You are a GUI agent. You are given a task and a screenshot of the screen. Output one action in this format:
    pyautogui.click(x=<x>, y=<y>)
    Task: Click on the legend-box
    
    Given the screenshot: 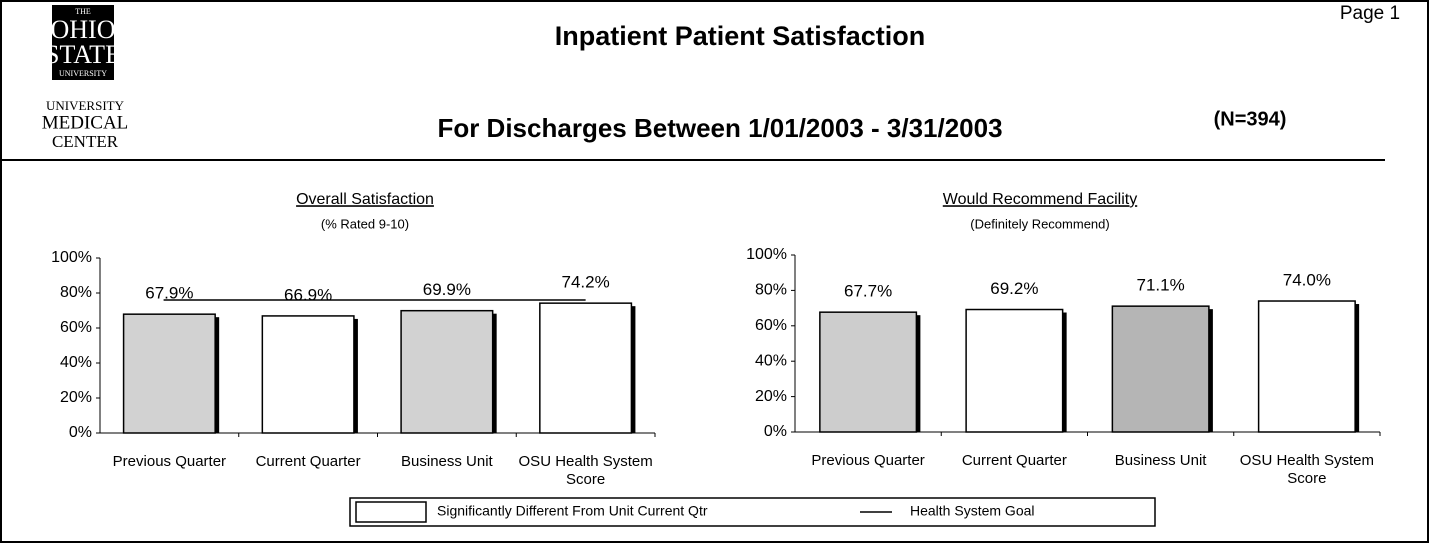 What is the action you would take?
    pyautogui.click(x=752, y=512)
    